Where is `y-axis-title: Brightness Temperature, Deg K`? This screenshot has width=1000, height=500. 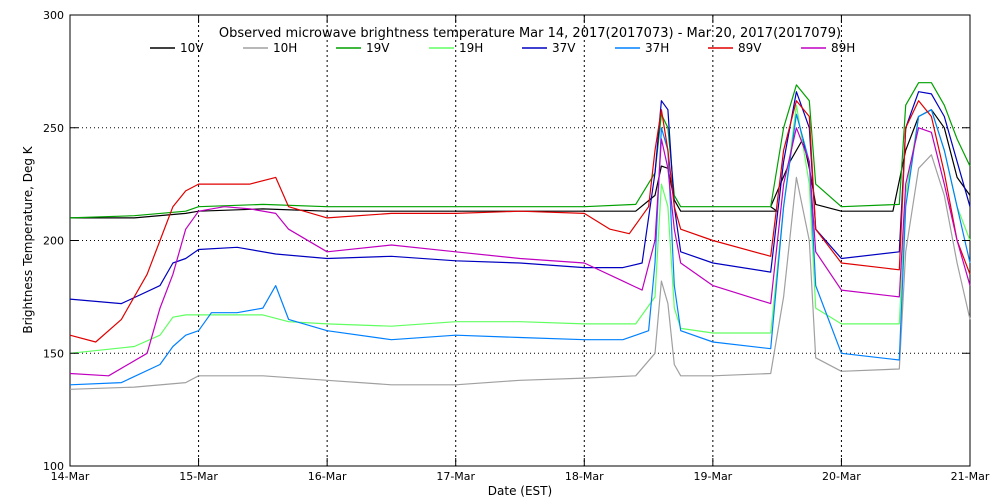 y-axis-title: Brightness Temperature, Deg K is located at coordinates (28, 239).